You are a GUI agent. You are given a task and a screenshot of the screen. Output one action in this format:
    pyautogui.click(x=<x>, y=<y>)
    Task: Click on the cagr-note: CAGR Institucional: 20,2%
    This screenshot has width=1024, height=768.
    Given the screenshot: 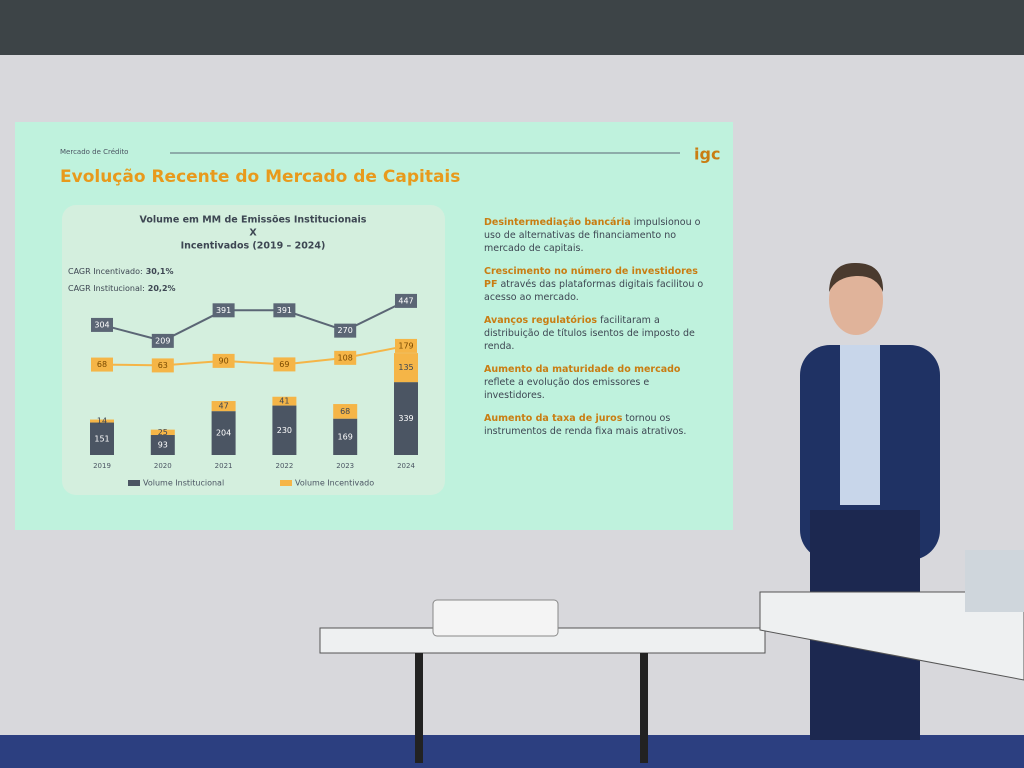 What is the action you would take?
    pyautogui.click(x=122, y=288)
    